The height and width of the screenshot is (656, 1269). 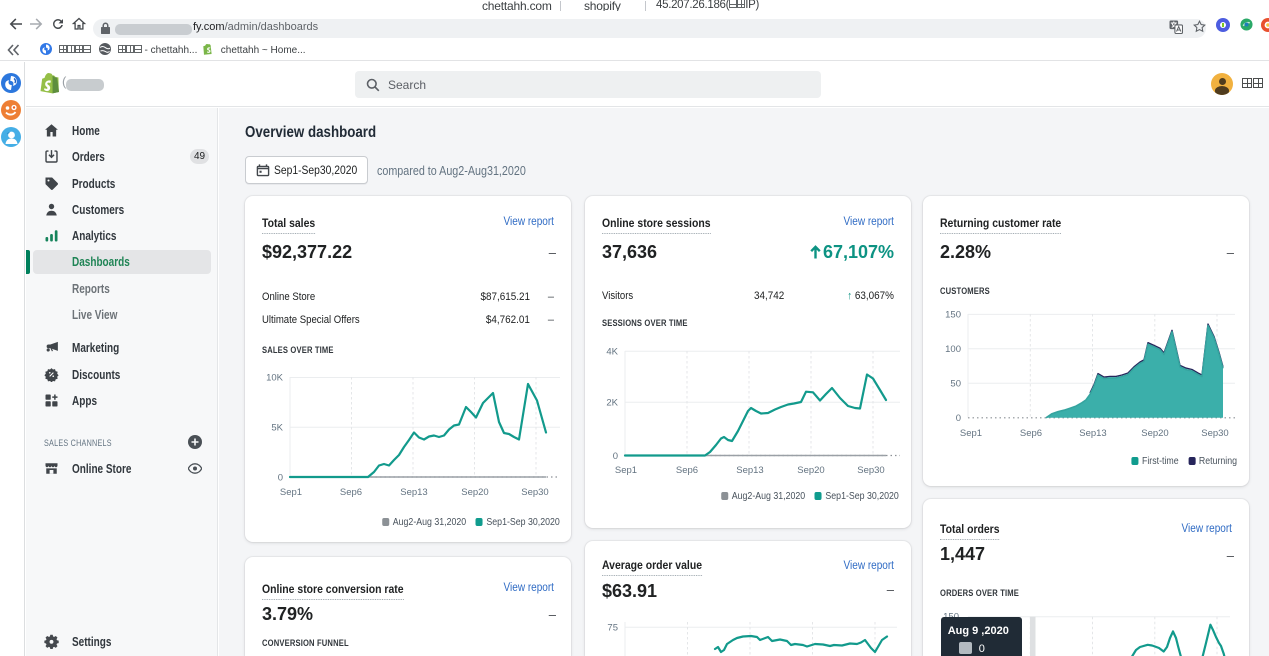 What do you see at coordinates (275, 378) in the screenshot?
I see `svg-text: 10K` at bounding box center [275, 378].